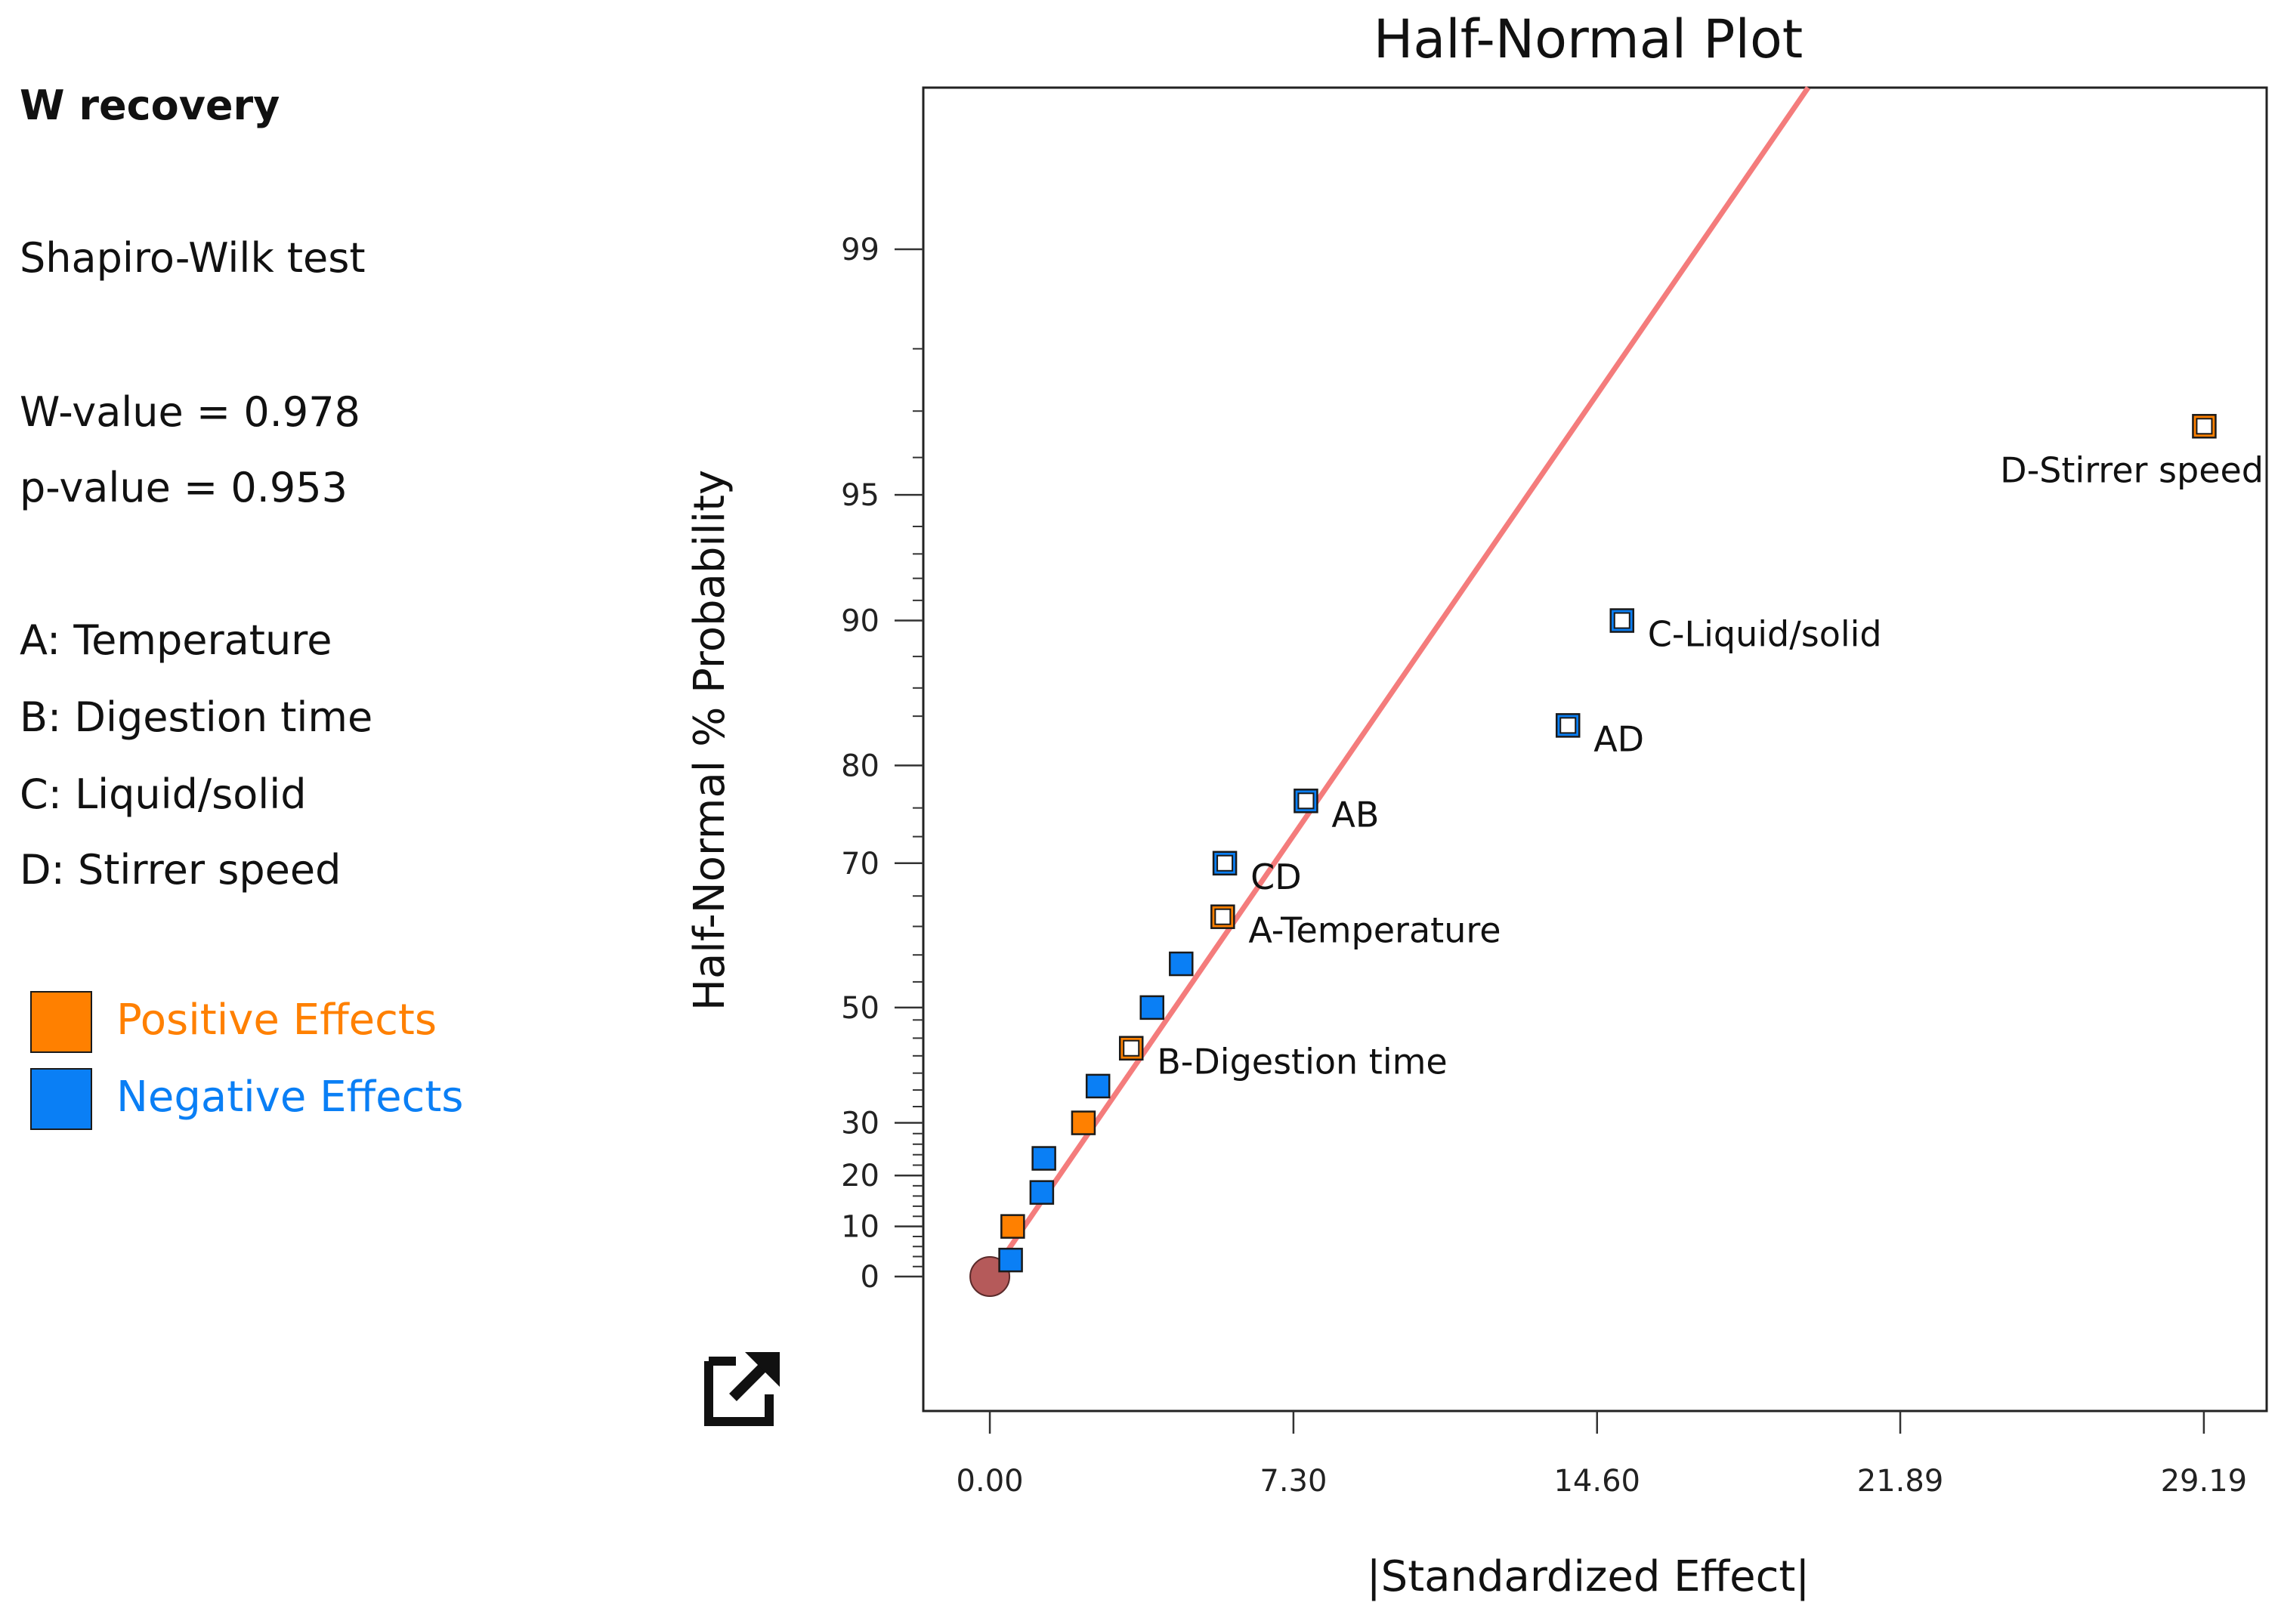  What do you see at coordinates (1618, 738) in the screenshot?
I see `effect-point-label: AD` at bounding box center [1618, 738].